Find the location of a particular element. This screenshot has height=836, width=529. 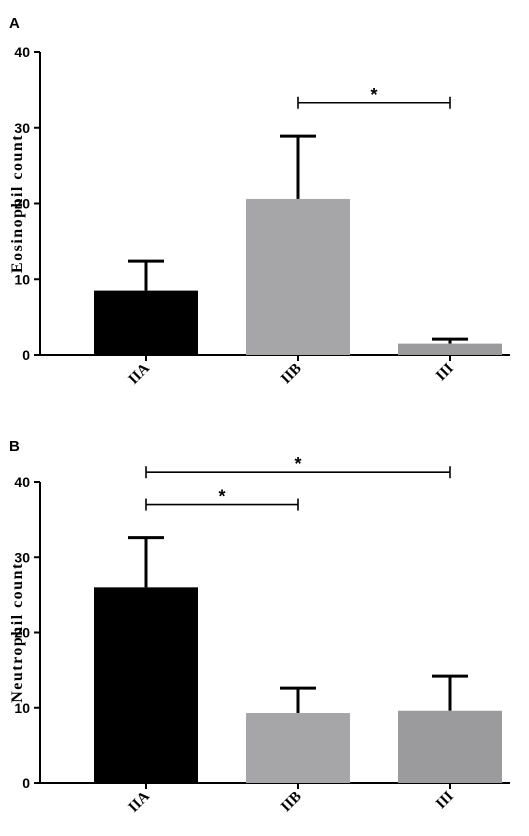

y-axis-title: Neutrophil count is located at coordinates (17, 632).